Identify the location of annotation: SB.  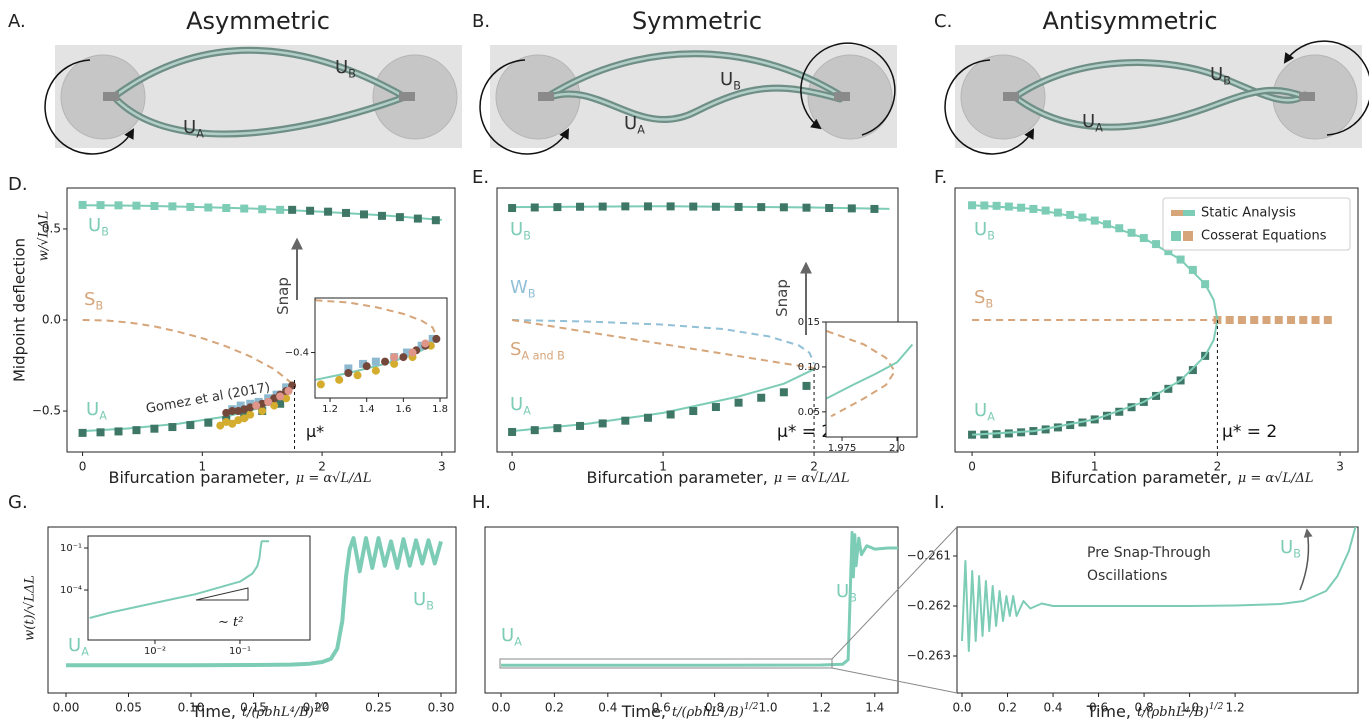
(983, 298).